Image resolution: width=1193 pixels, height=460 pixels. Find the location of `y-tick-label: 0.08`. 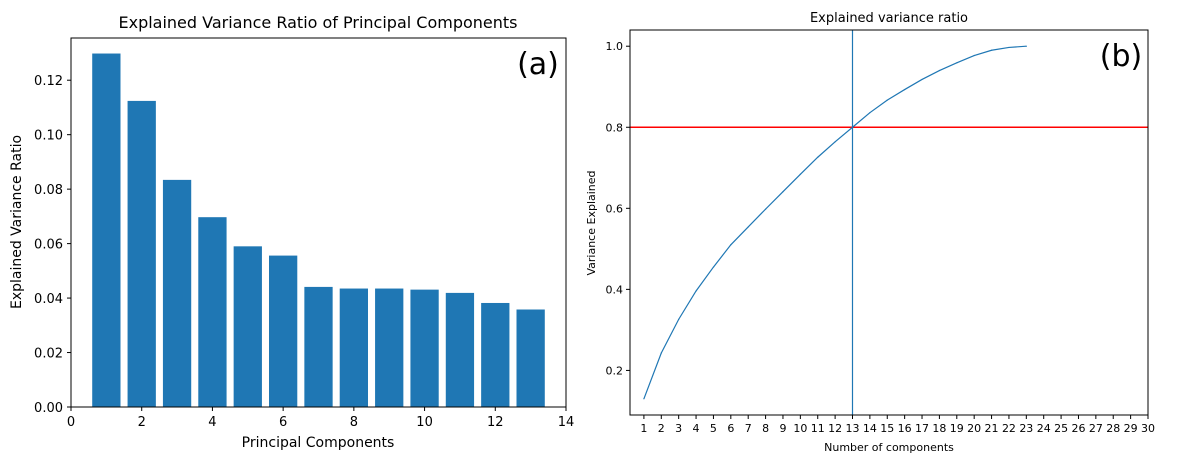

y-tick-label: 0.08 is located at coordinates (48, 190).